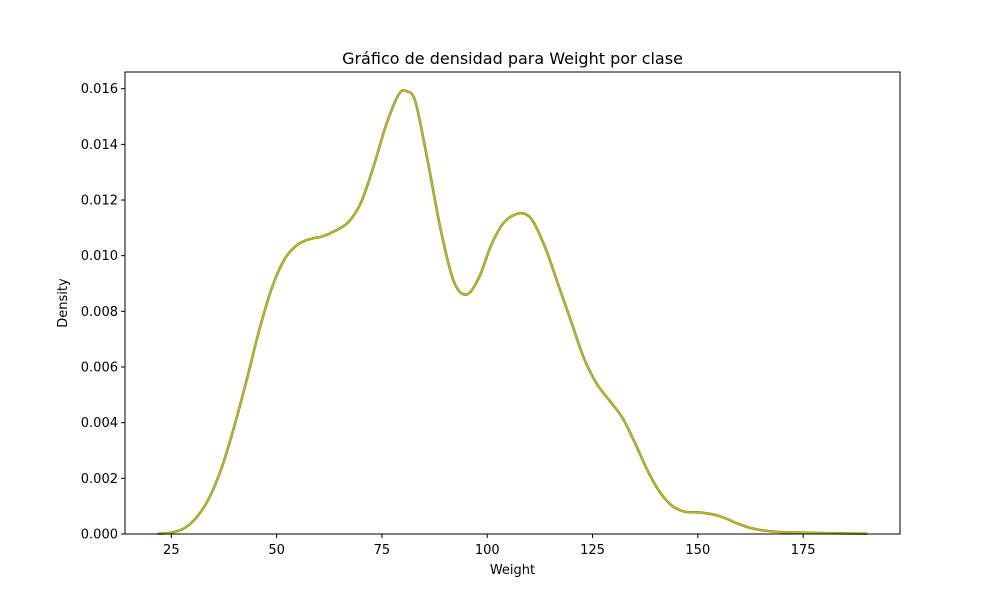  Describe the element at coordinates (99, 368) in the screenshot. I see `y-tick-label: 0.006` at that location.